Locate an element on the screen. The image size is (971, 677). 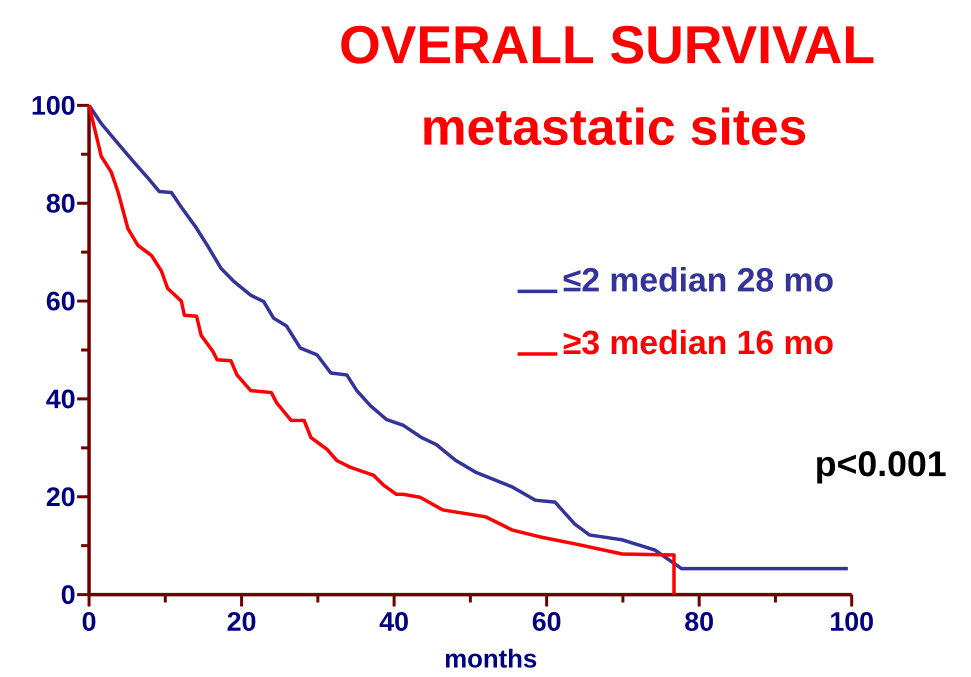
x-tick-label: 40 is located at coordinates (394, 621).